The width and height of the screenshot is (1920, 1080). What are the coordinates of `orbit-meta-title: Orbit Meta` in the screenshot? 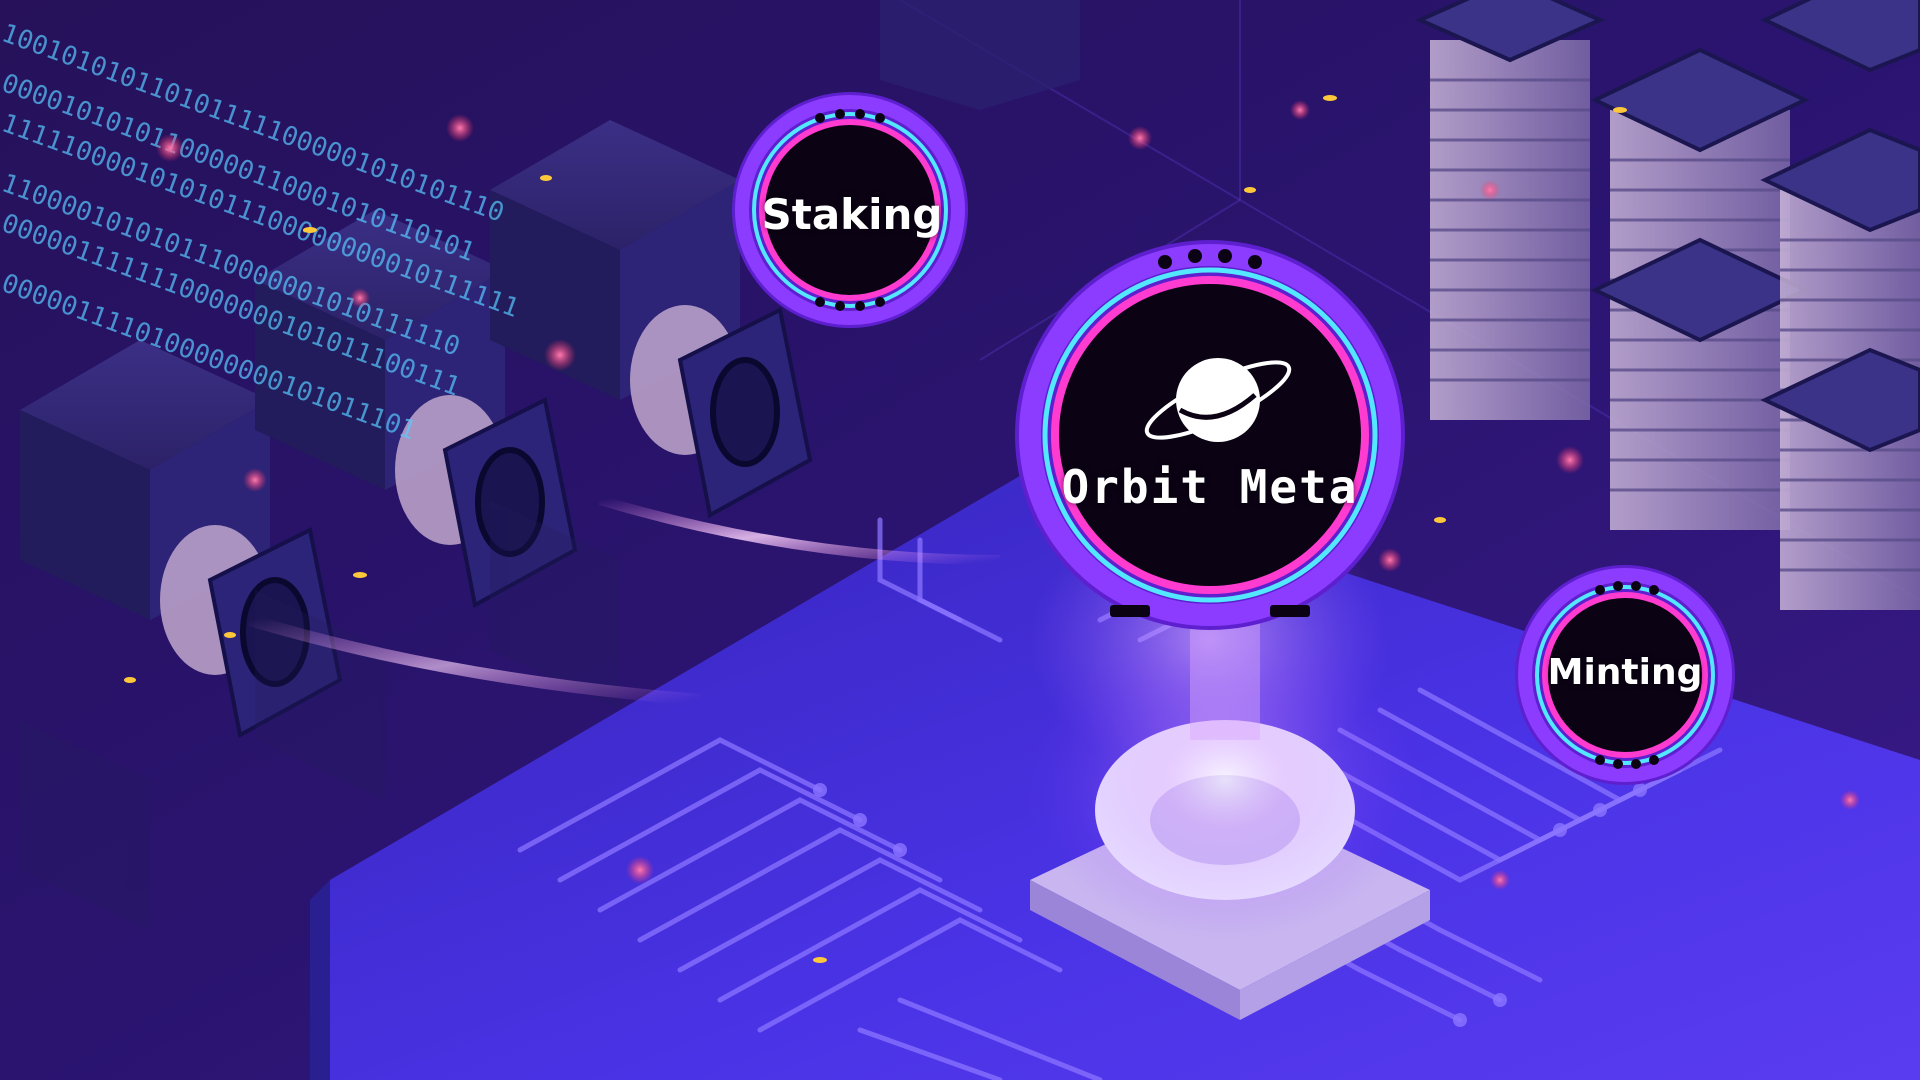 It's located at (1210, 487).